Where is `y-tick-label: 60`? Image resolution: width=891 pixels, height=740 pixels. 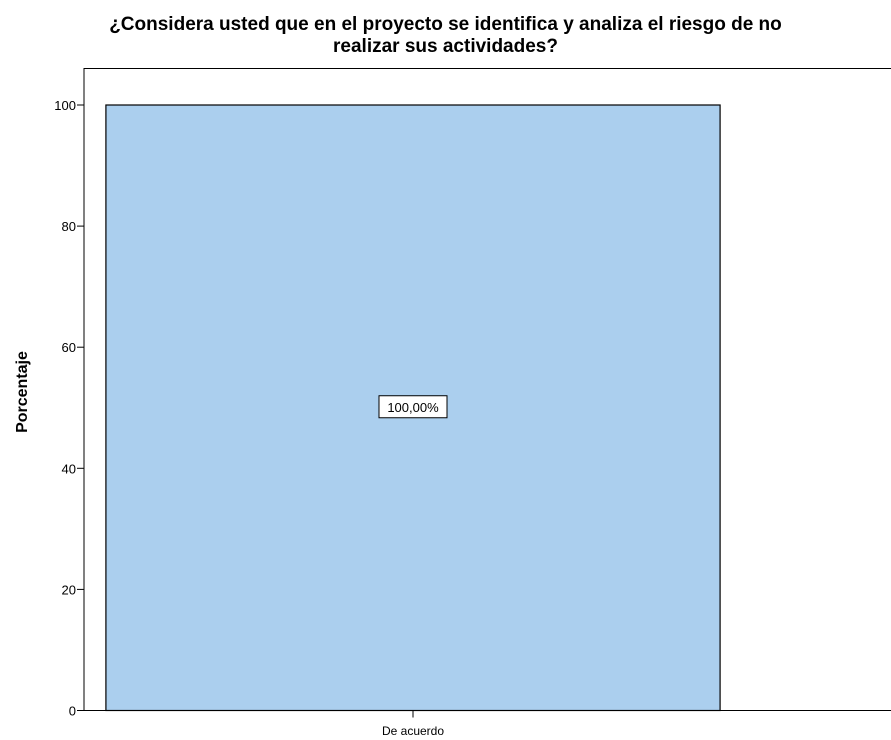 y-tick-label: 60 is located at coordinates (69, 347).